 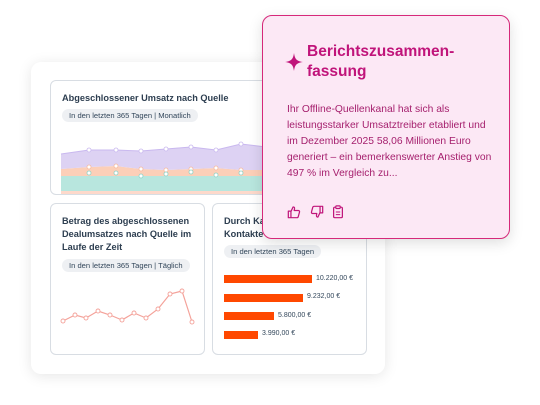 I want to click on bar-value-label: 9.232,00 €, so click(x=324, y=296).